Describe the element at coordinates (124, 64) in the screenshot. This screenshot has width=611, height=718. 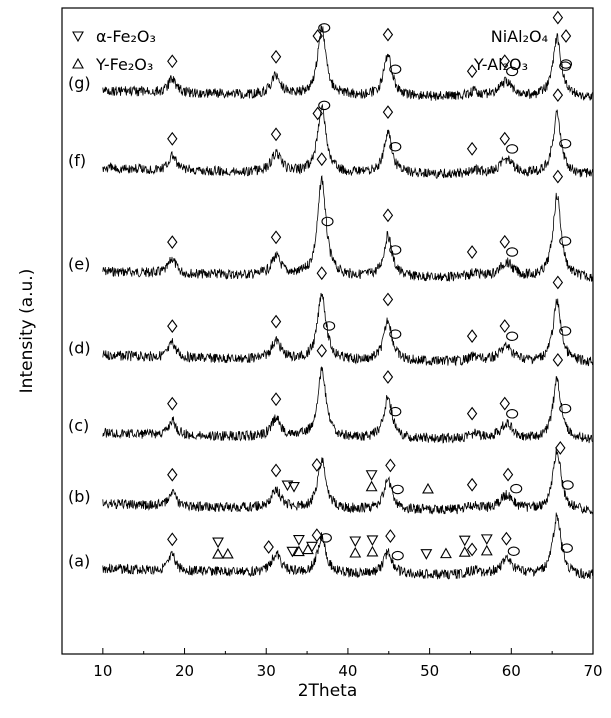
I see `legend-label: Y-Fe₂O₃` at that location.